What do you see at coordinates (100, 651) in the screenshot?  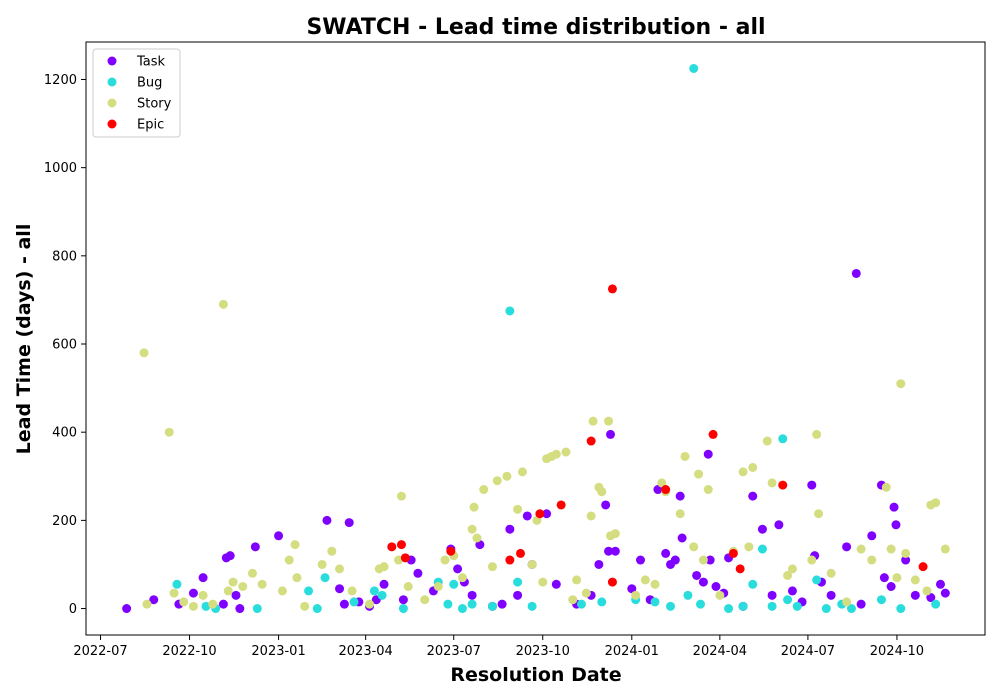 I see `x-tick-label: 2022-07` at bounding box center [100, 651].